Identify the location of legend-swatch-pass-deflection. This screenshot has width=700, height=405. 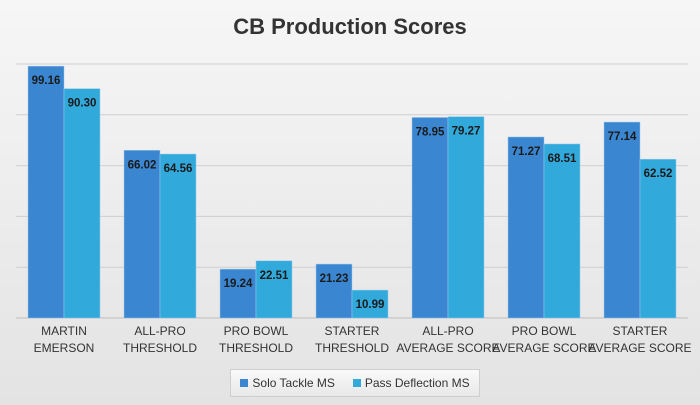
(356, 383).